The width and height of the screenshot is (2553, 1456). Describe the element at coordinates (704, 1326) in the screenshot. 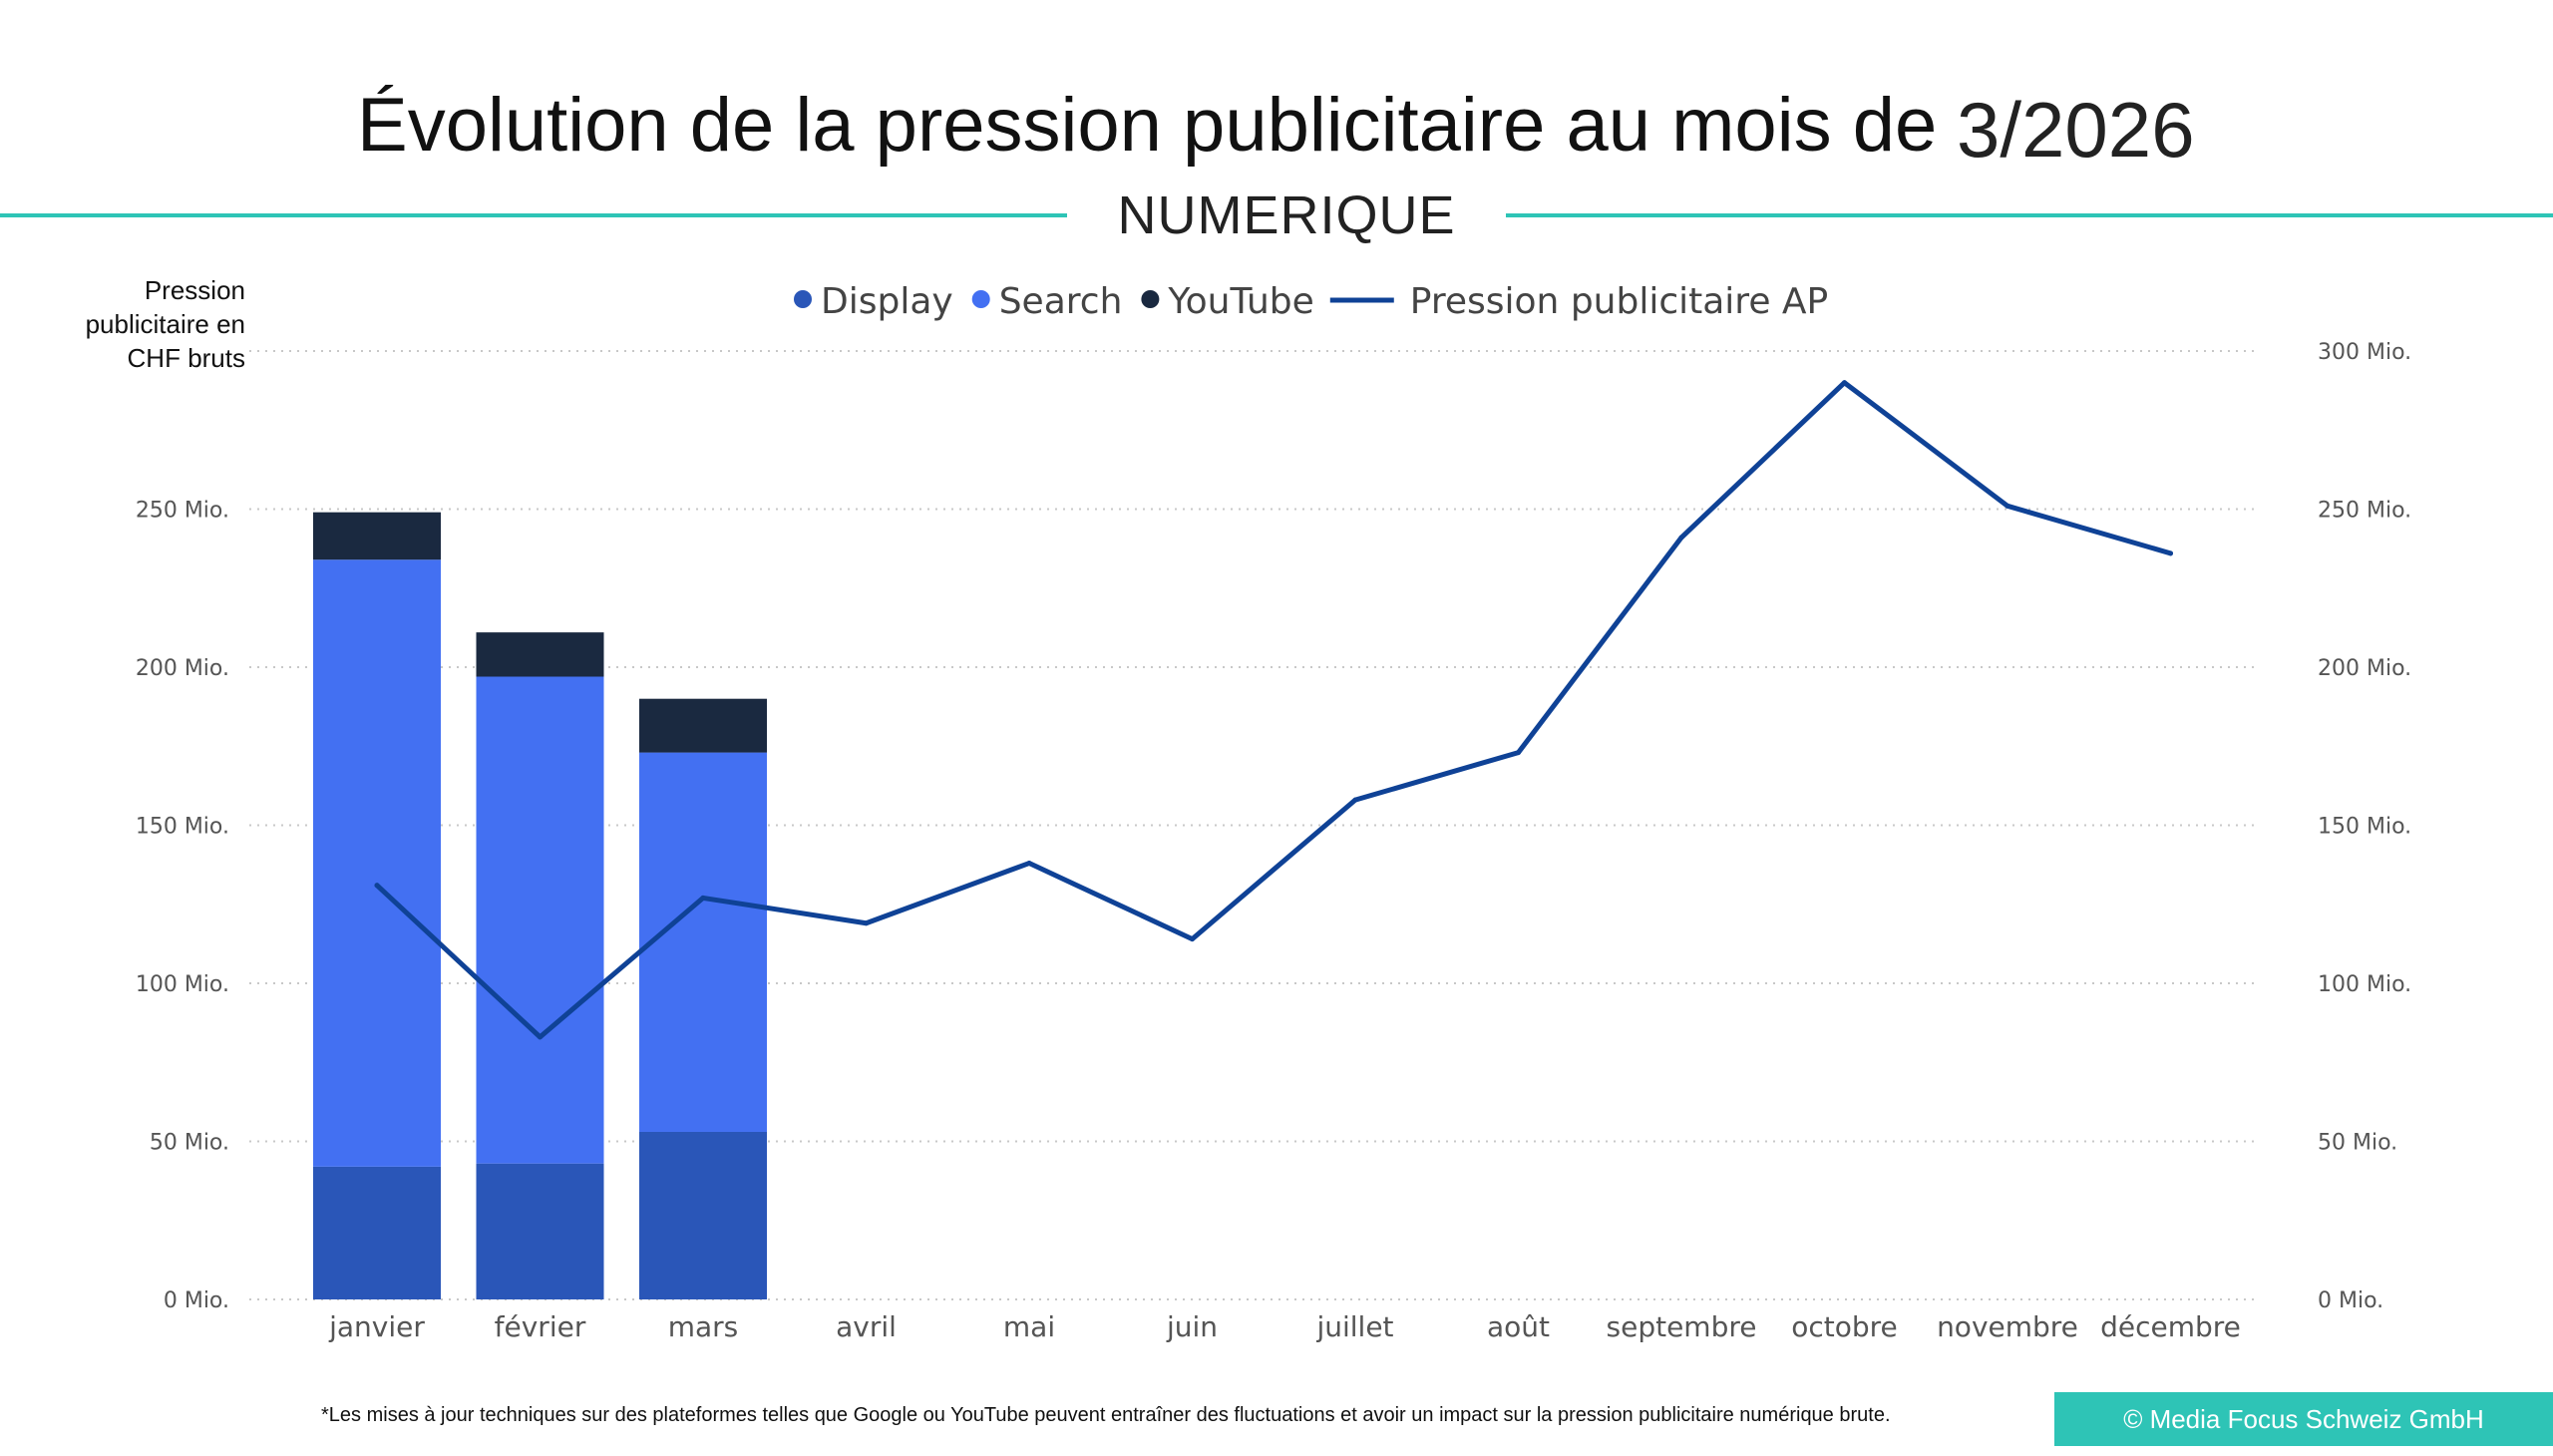

I see `x-axis-tick-label: mars` at that location.